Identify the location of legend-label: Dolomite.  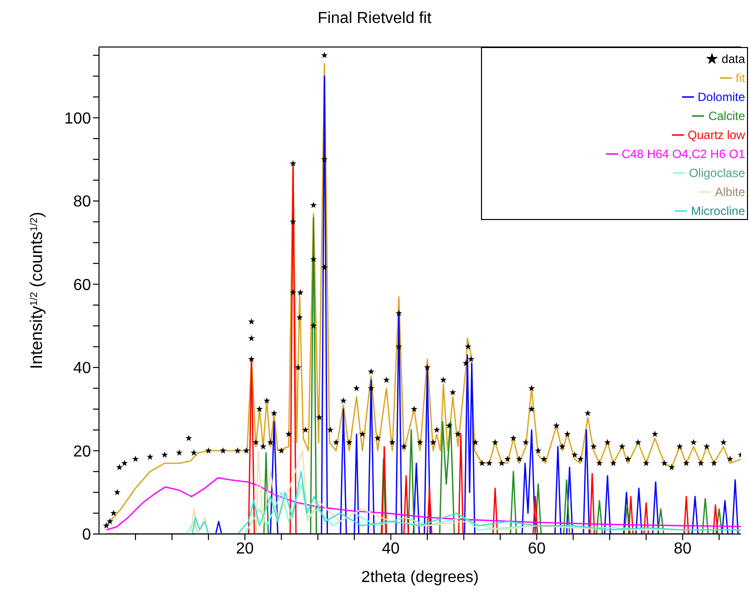
(721, 97).